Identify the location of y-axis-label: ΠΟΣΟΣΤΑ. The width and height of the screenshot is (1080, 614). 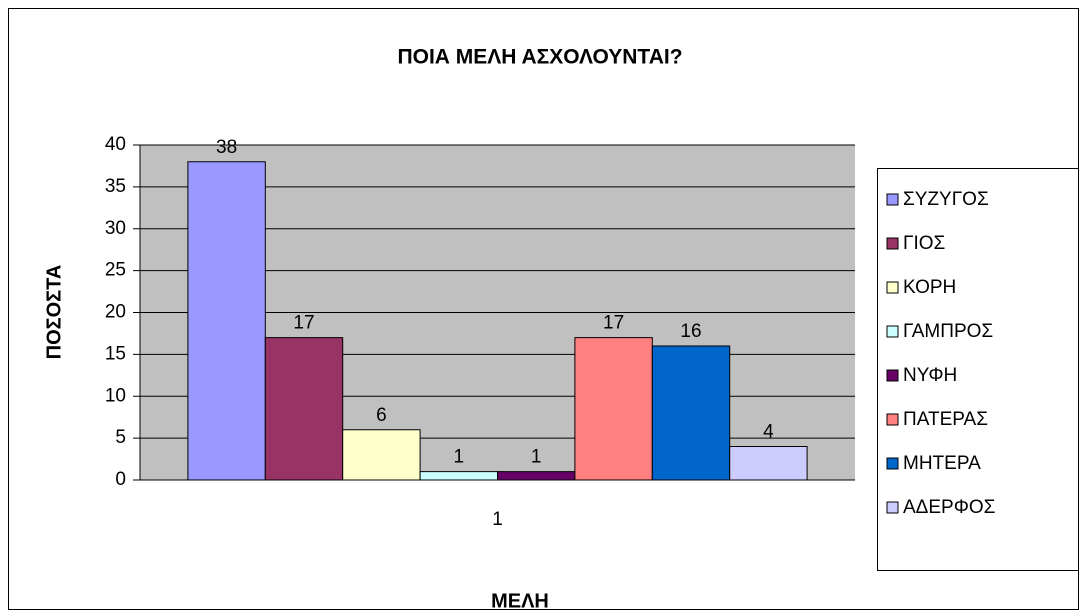
(54, 312).